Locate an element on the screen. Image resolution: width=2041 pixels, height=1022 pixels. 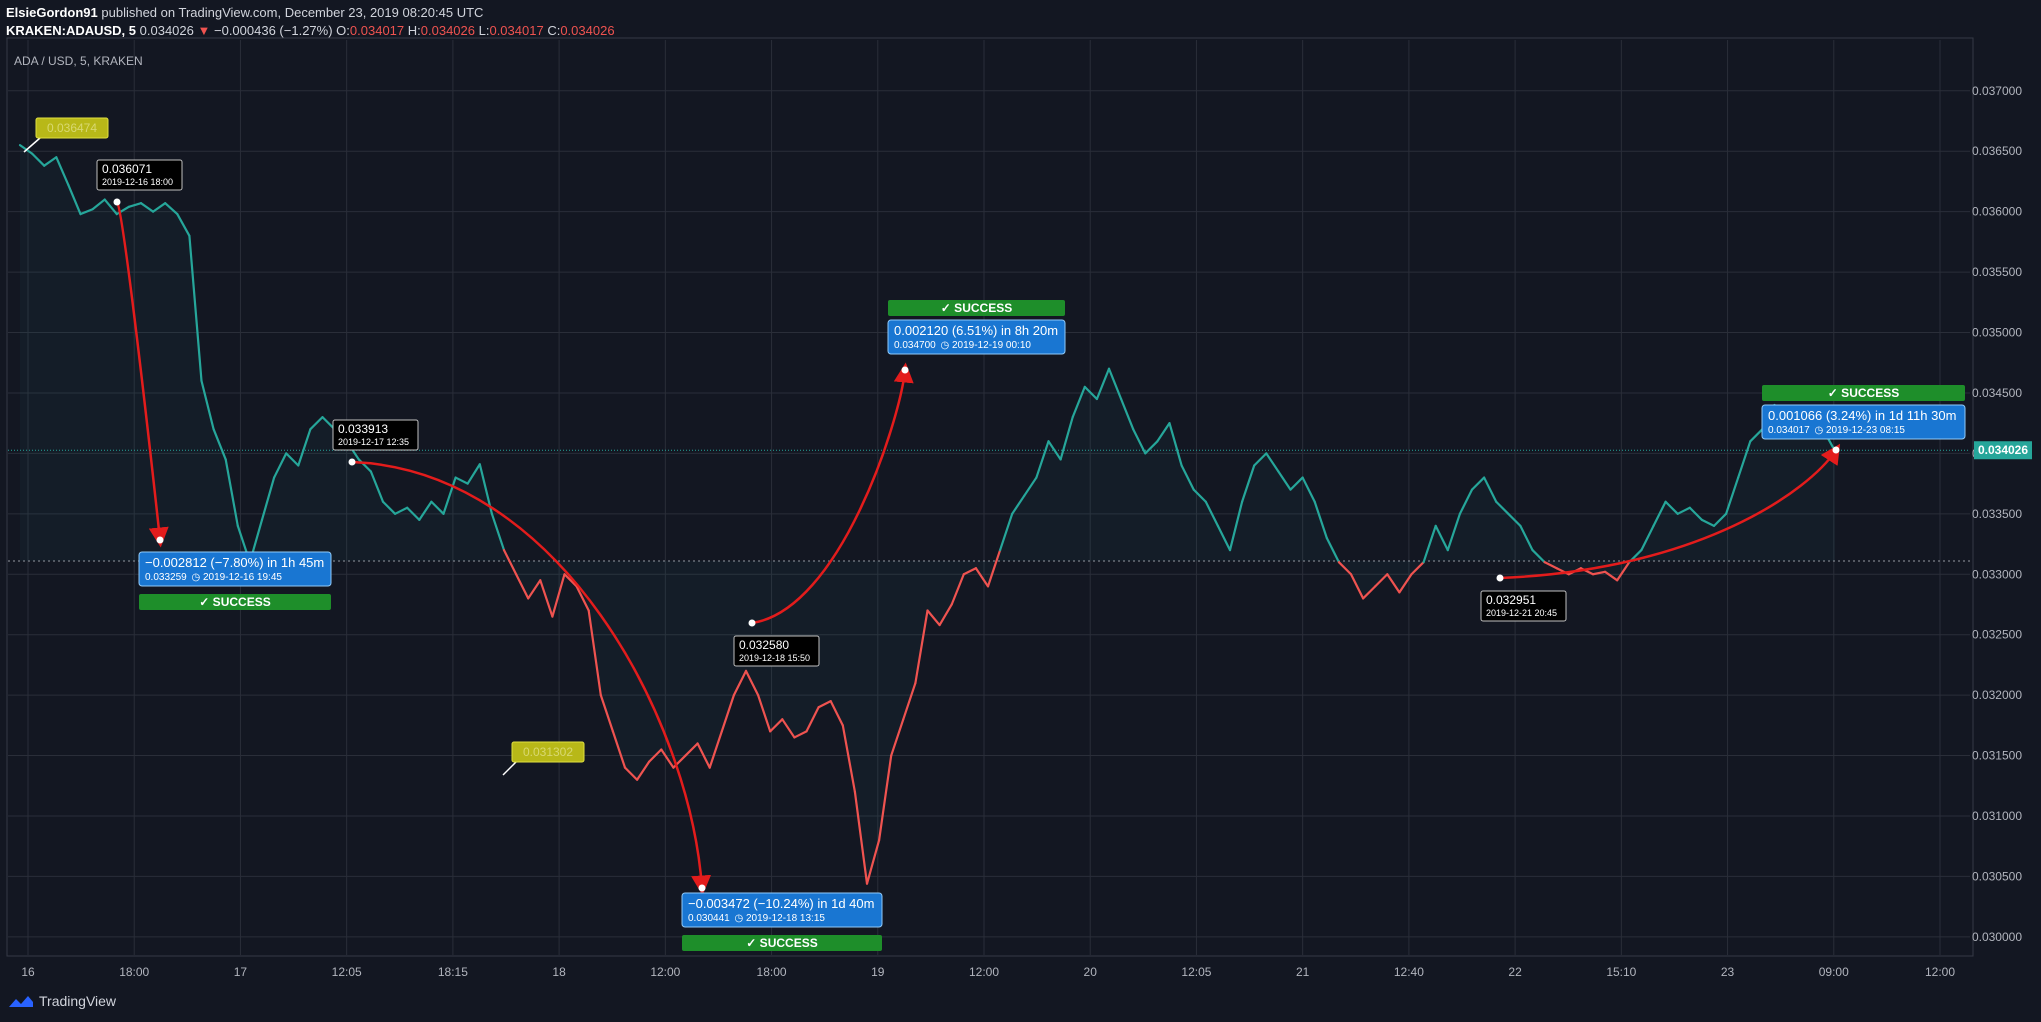
point-label-price: 0.033913 is located at coordinates (363, 429).